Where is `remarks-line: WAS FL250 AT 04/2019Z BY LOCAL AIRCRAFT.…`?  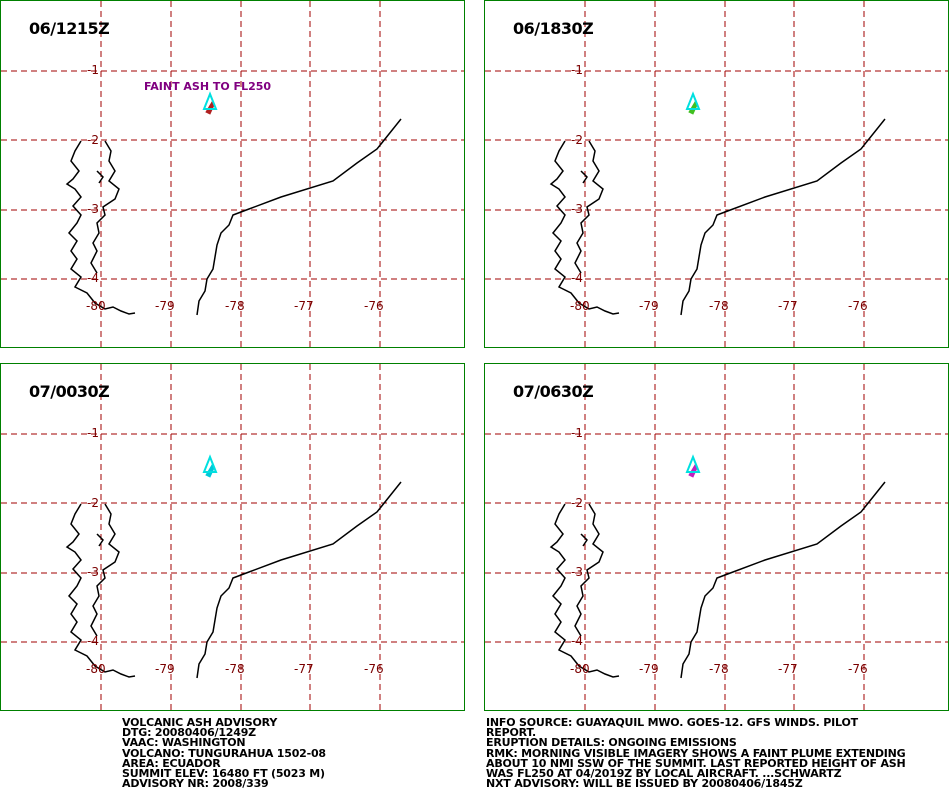 remarks-line: WAS FL250 AT 04/2019Z BY LOCAL AIRCRAFT.… is located at coordinates (664, 774).